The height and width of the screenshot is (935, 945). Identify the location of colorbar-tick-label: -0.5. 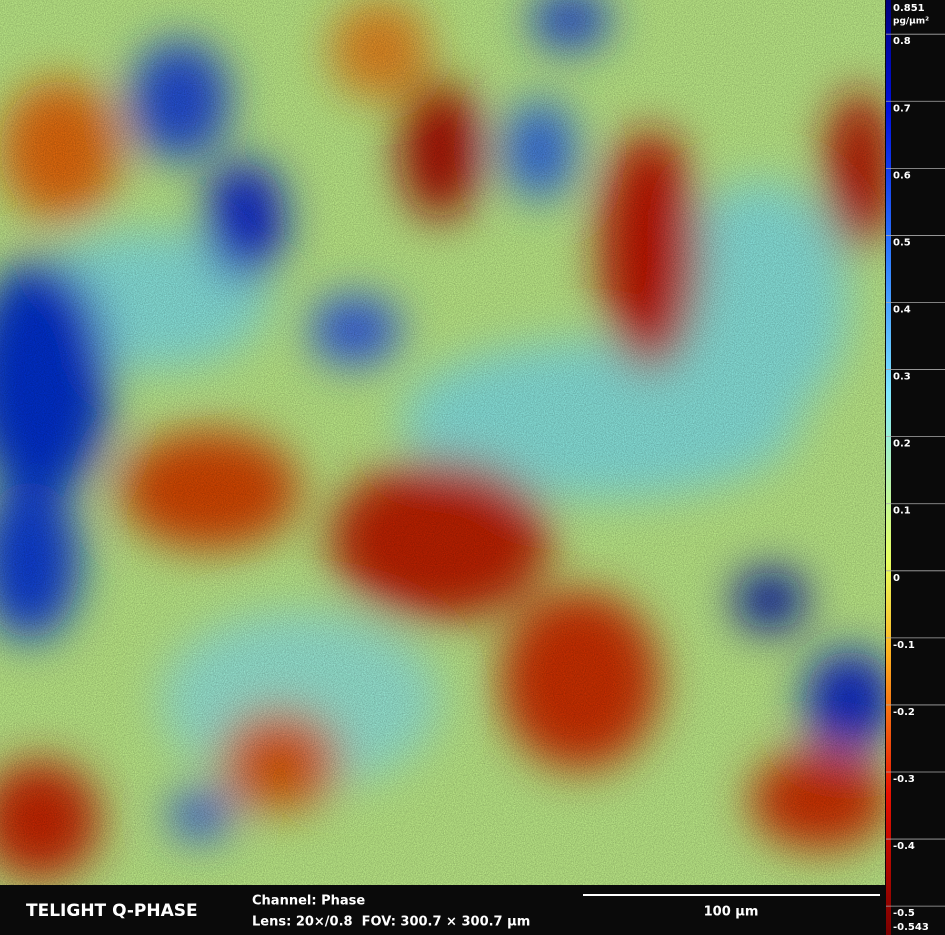
(904, 913).